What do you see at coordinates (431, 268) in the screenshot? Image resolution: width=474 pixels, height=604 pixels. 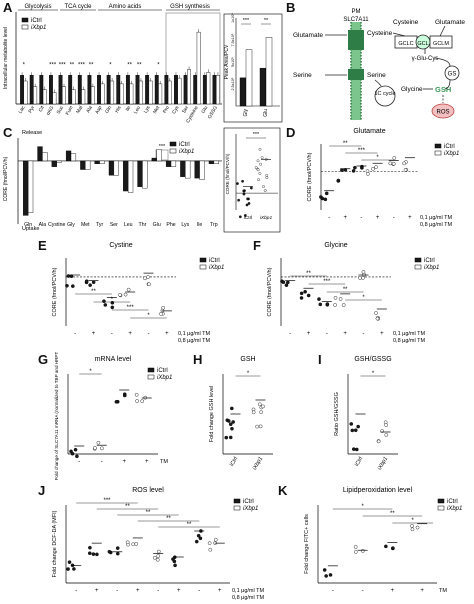 I see `f-legend-ixbp1: iXbp1` at bounding box center [431, 268].